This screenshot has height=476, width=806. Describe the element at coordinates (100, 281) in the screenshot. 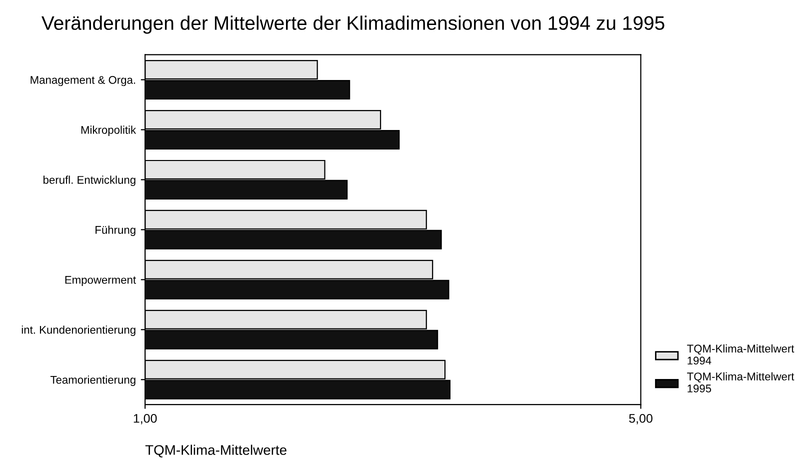

I see `y-tick-label: Empowerment` at that location.